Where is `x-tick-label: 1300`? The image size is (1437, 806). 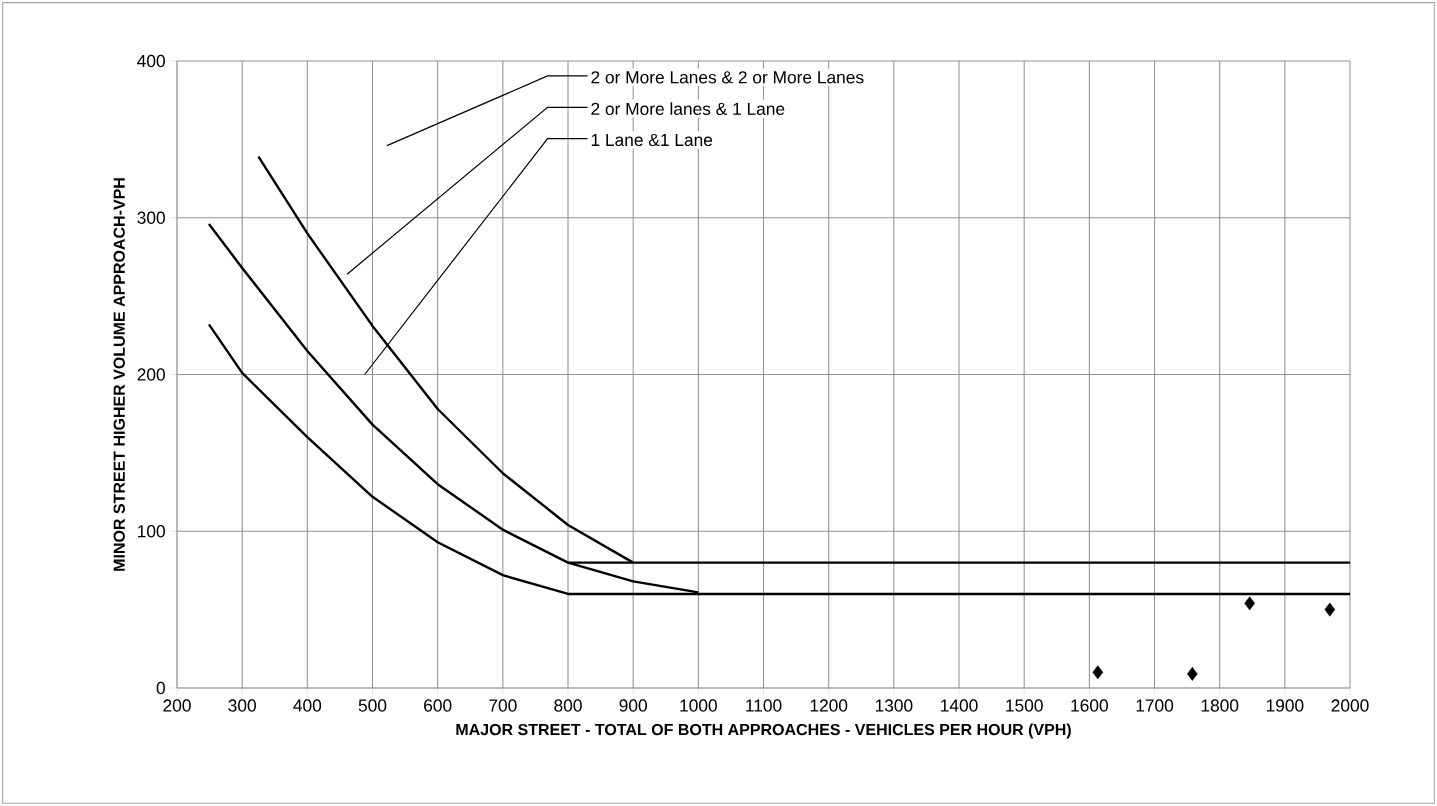
x-tick-label: 1300 is located at coordinates (894, 705).